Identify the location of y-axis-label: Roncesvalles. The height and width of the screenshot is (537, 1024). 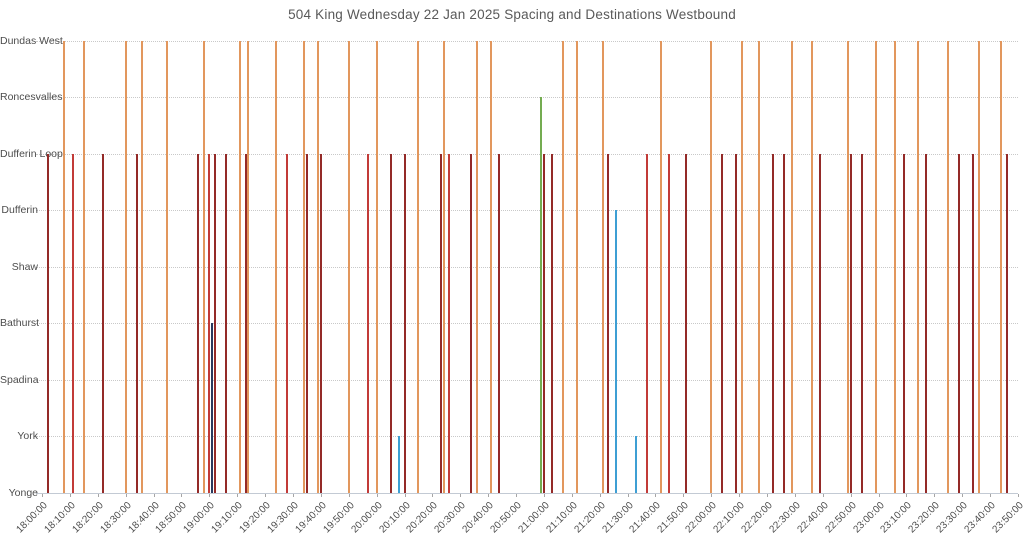
(31, 97).